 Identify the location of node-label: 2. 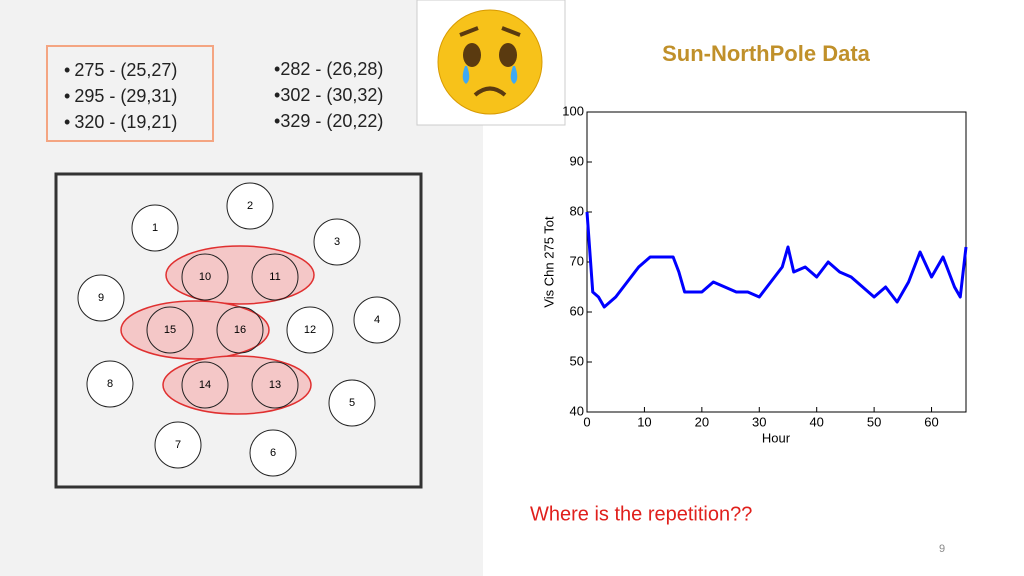
(250, 206).